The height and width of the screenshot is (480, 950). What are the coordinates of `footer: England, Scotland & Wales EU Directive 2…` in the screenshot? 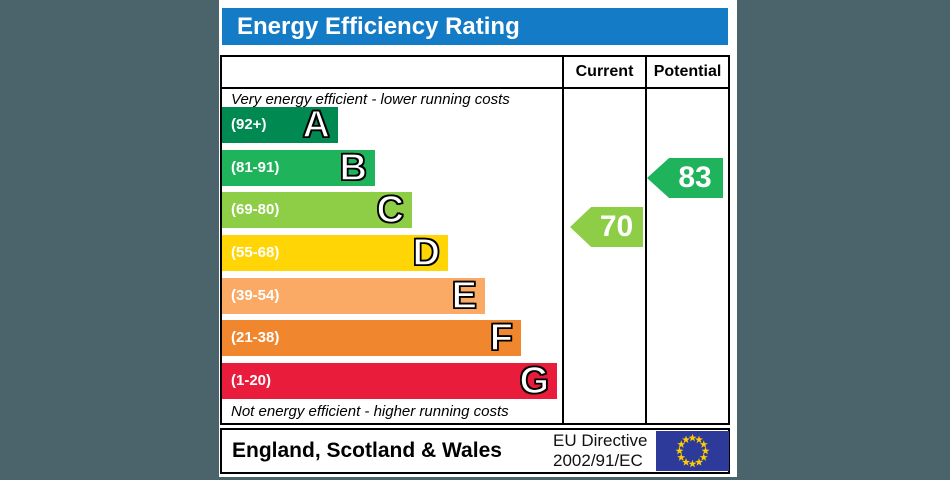 It's located at (475, 451).